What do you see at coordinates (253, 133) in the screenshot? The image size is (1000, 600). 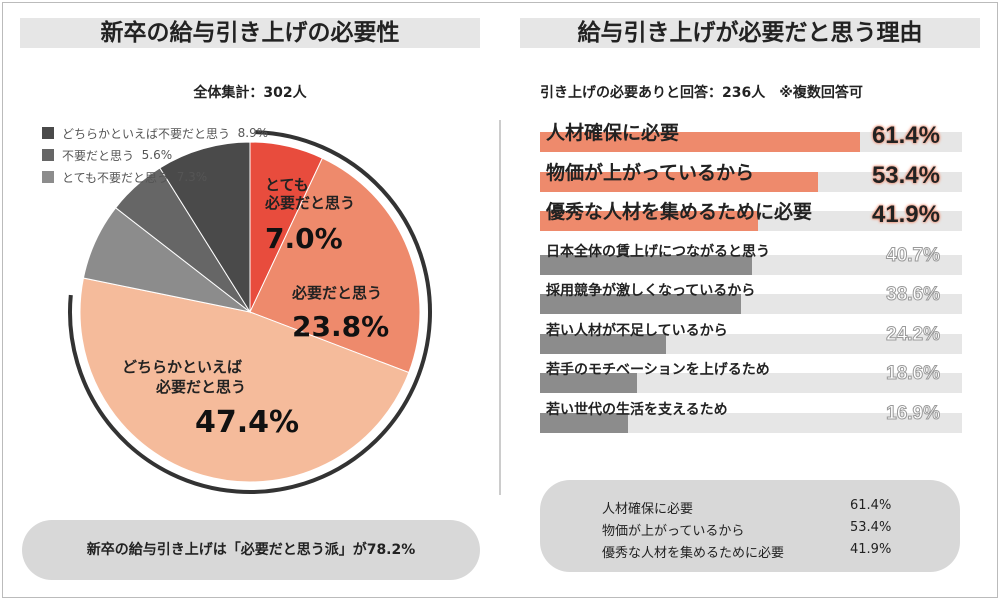 I see `legend-value: 8.9%` at bounding box center [253, 133].